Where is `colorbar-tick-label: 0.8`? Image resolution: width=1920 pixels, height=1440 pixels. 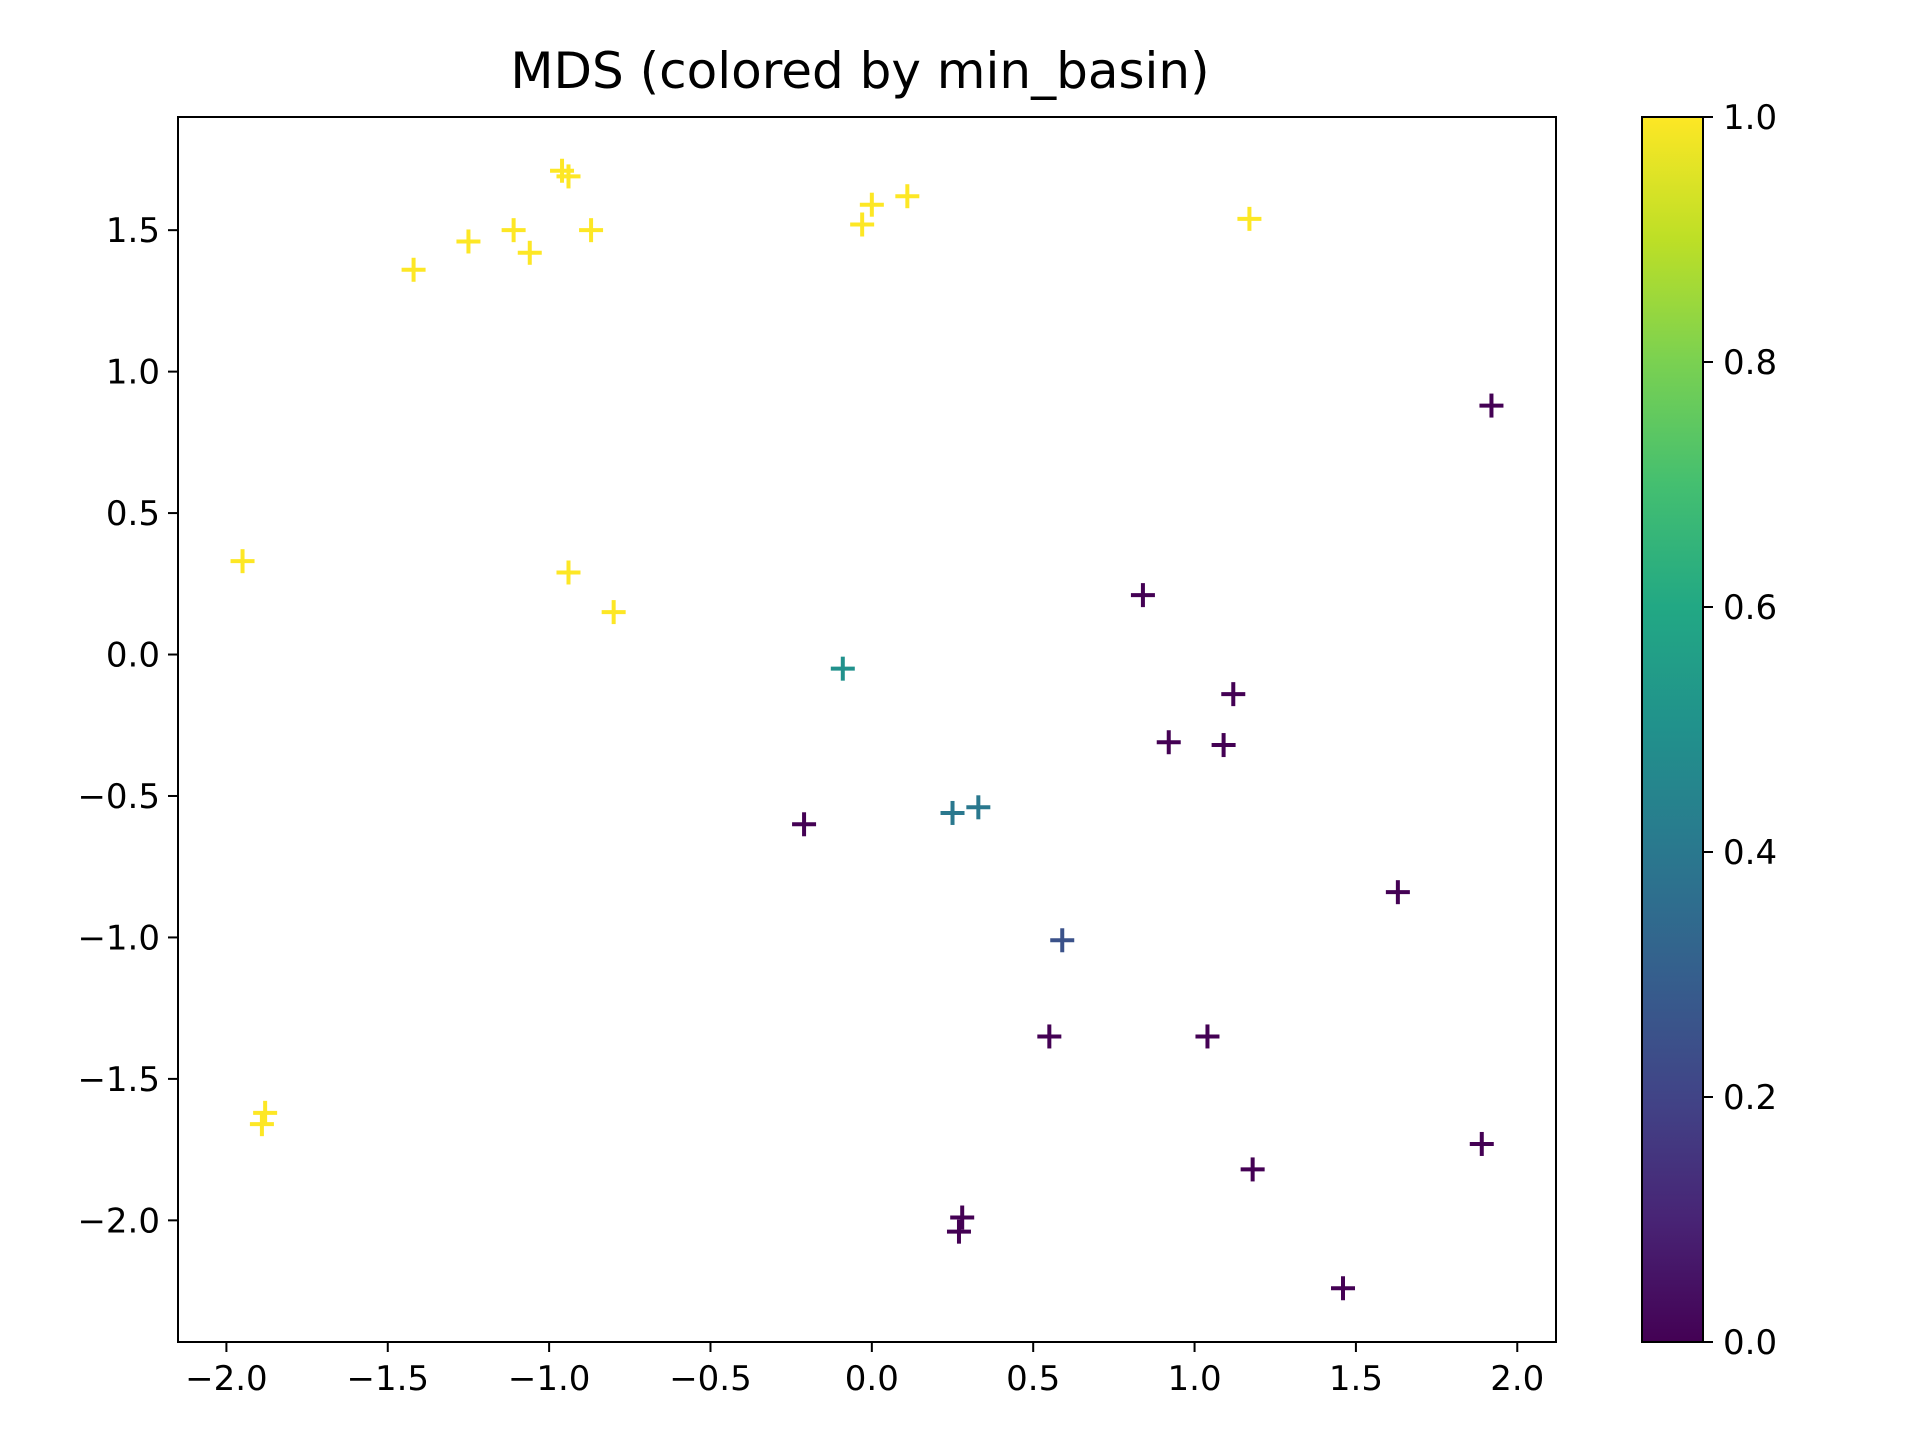 colorbar-tick-label: 0.8 is located at coordinates (1750, 363).